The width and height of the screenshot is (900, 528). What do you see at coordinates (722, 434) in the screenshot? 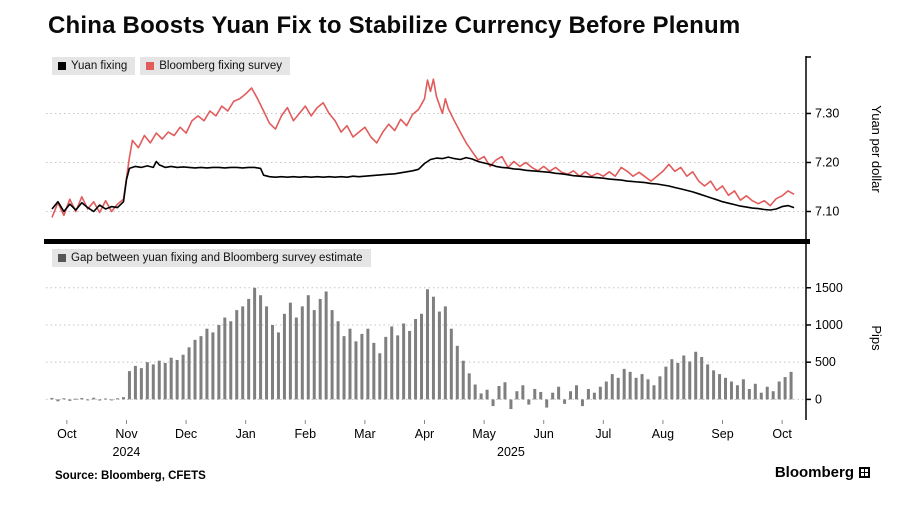
I see `x-tick-label: Sep` at bounding box center [722, 434].